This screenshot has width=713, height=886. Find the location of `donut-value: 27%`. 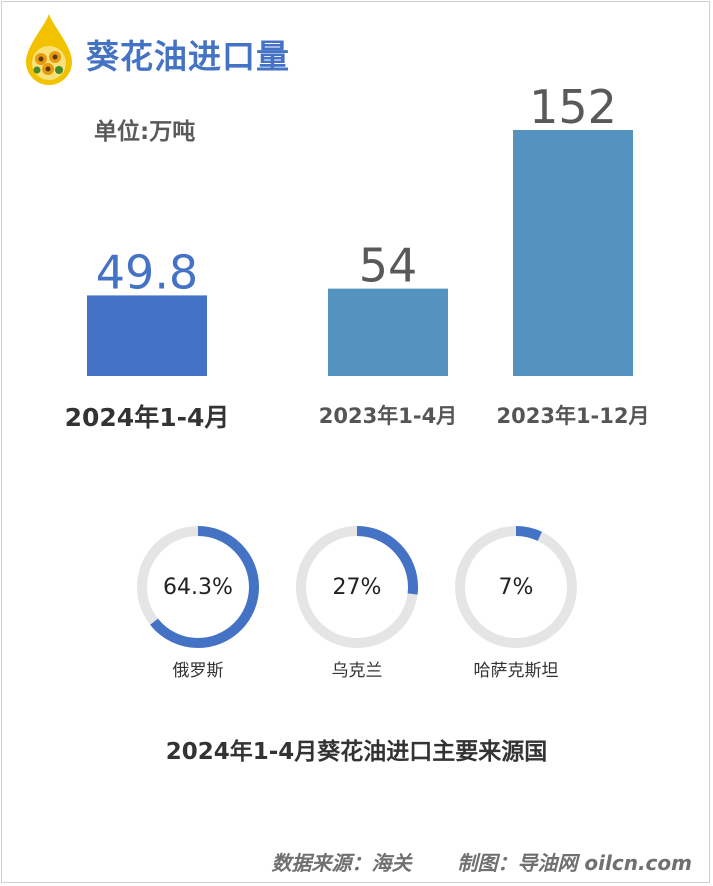

donut-value: 27% is located at coordinates (357, 587).